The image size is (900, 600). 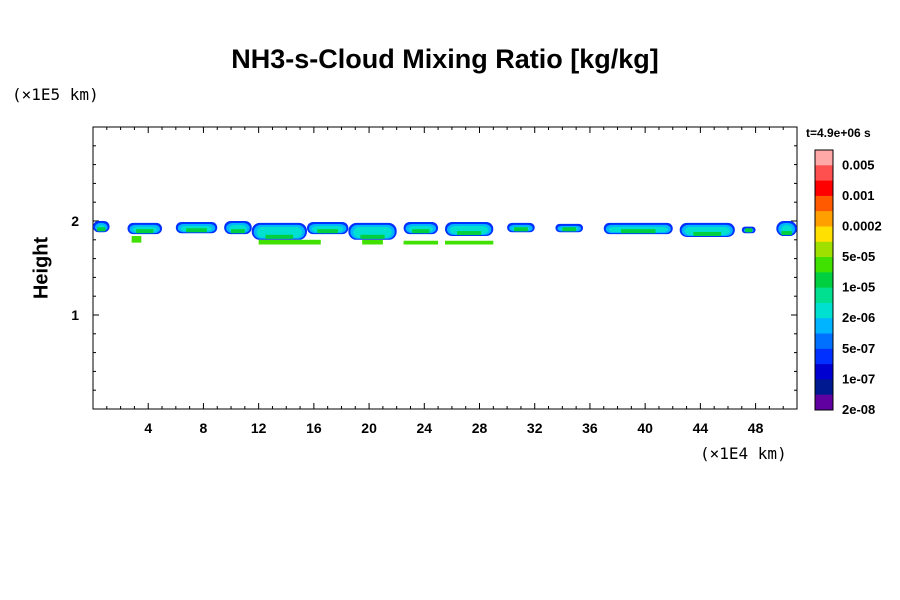 I want to click on colorbar-label: 5e-07, so click(x=858, y=348).